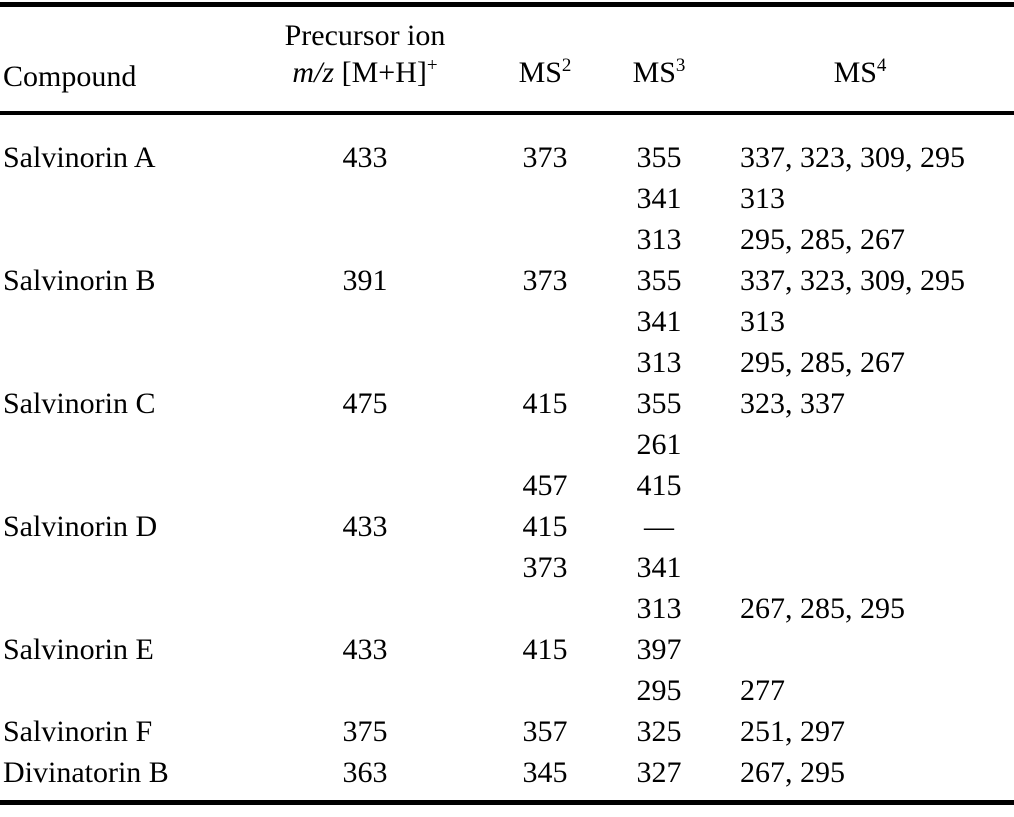 The image size is (1014, 817). I want to click on cell-ms4: 267, 285, 295, so click(822, 608).